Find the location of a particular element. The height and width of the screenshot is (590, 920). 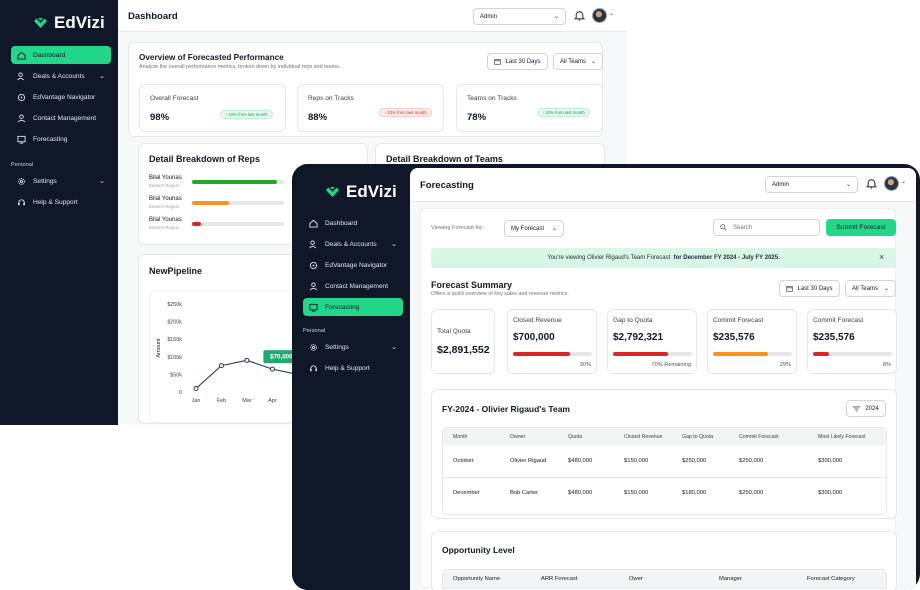

y-tick-label: $100k is located at coordinates (174, 358).